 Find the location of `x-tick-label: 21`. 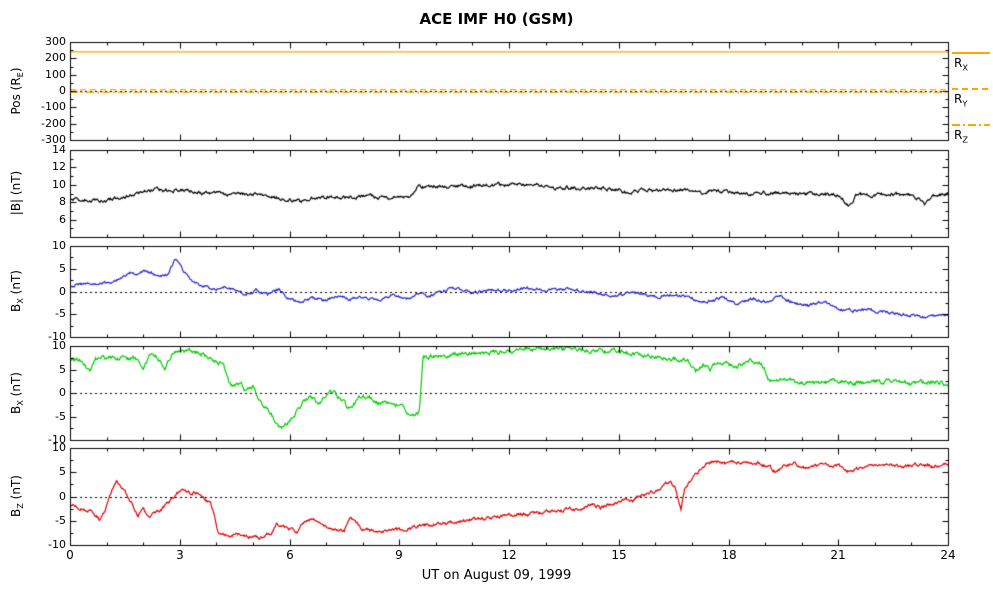

x-tick-label: 21 is located at coordinates (838, 555).